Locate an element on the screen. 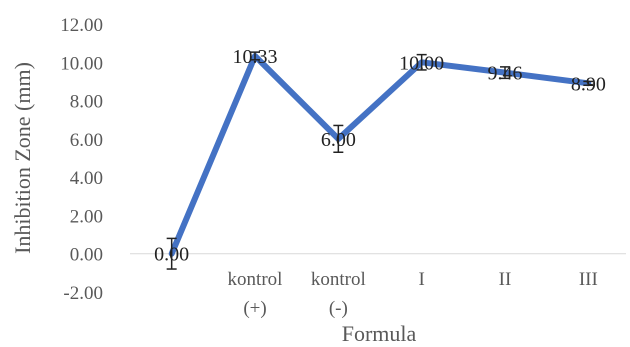 This screenshot has width=630, height=347. x-tick-label: (+) is located at coordinates (254, 308).